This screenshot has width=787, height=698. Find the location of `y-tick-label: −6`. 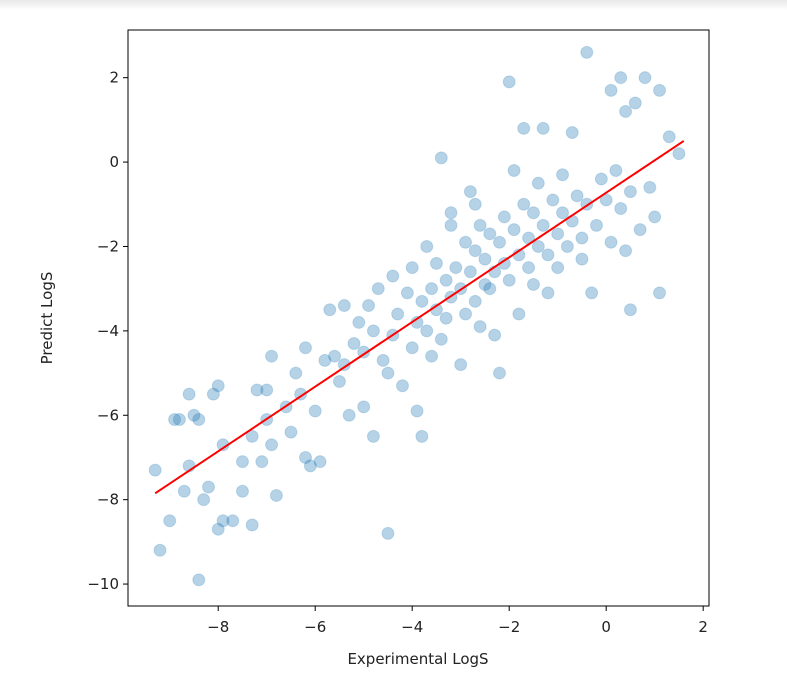

y-tick-label: −6 is located at coordinates (108, 415).